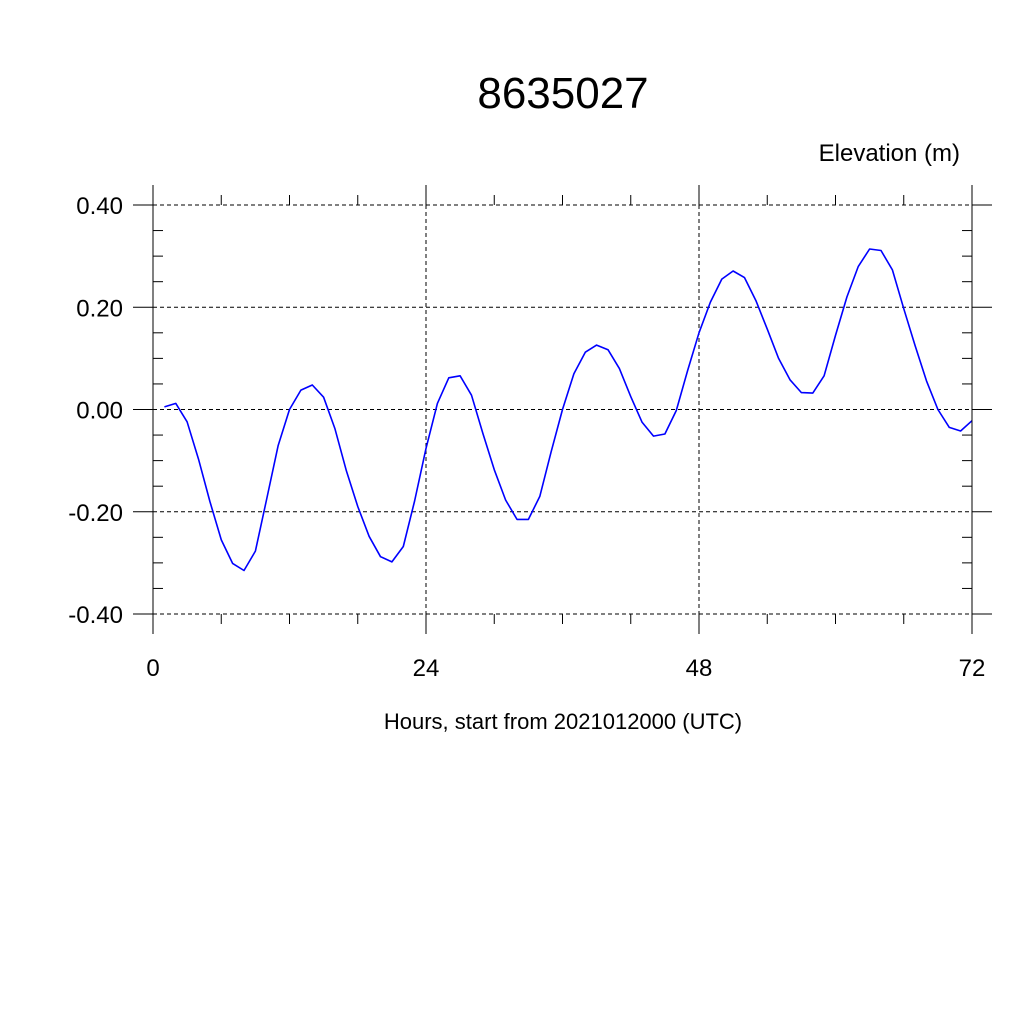 The width and height of the screenshot is (1024, 1024). I want to click on x-tick-label: 0, so click(152, 668).